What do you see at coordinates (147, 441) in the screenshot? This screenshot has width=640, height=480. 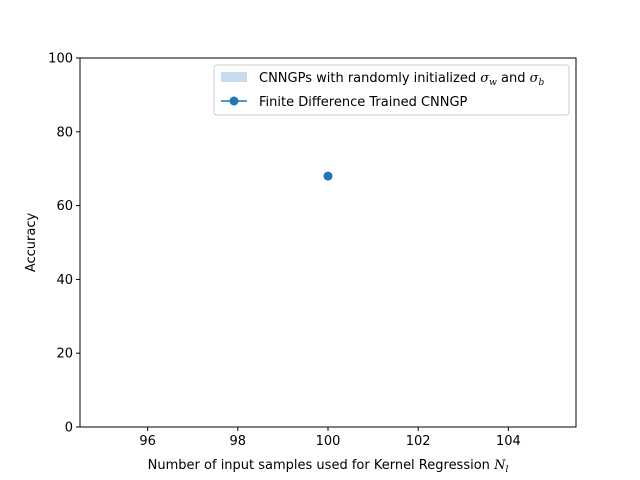 I see `x-tick-label: 96` at bounding box center [147, 441].